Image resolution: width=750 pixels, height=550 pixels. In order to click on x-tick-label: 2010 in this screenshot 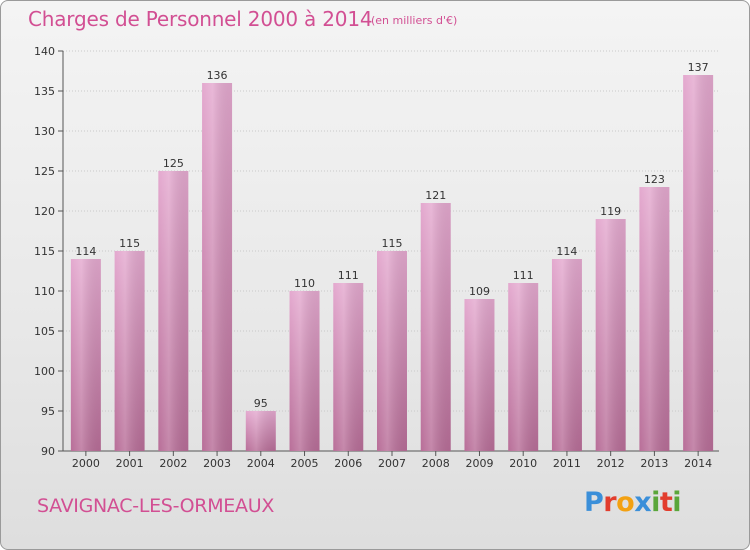, I will do `click(523, 463)`.